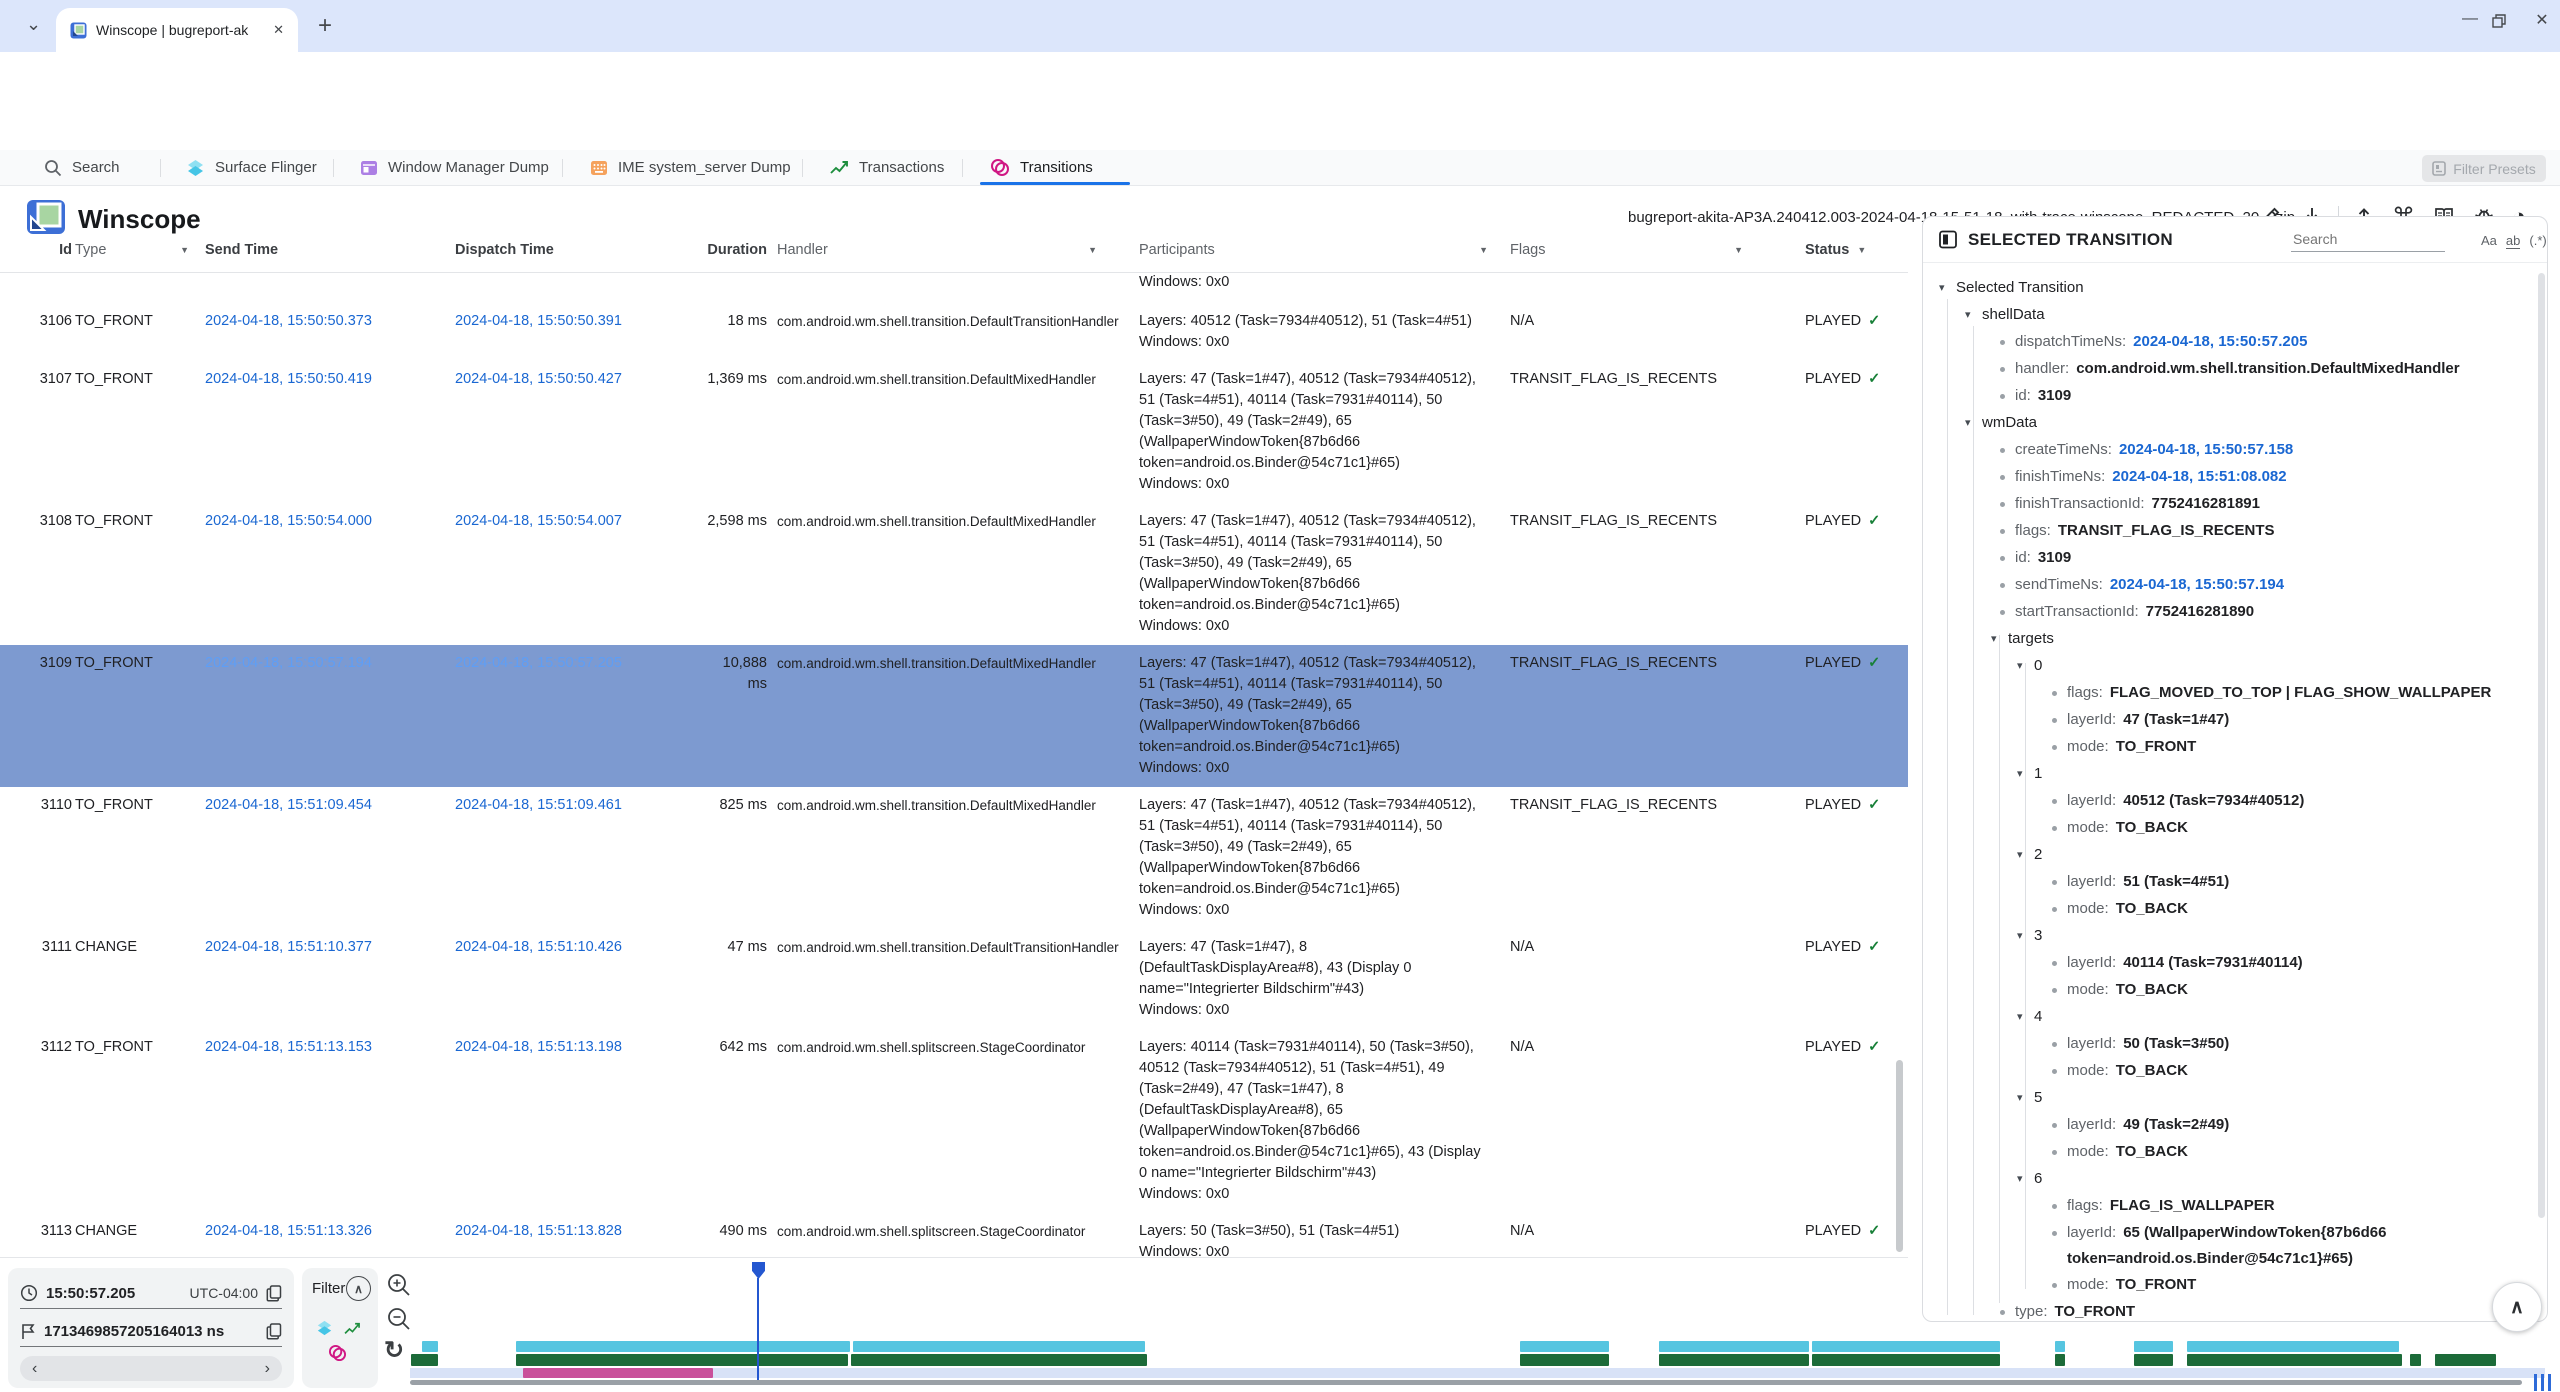 The image size is (2560, 1392). What do you see at coordinates (288, 663) in the screenshot?
I see `send-time-link: 2024-04-18, 15:50:57.194` at bounding box center [288, 663].